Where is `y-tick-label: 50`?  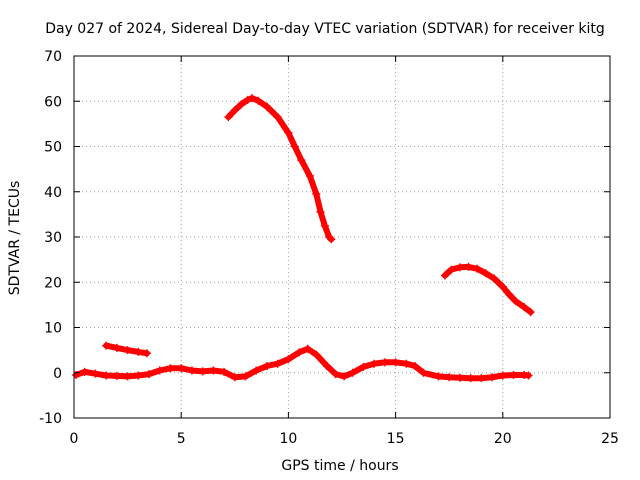 y-tick-label: 50 is located at coordinates (53, 148).